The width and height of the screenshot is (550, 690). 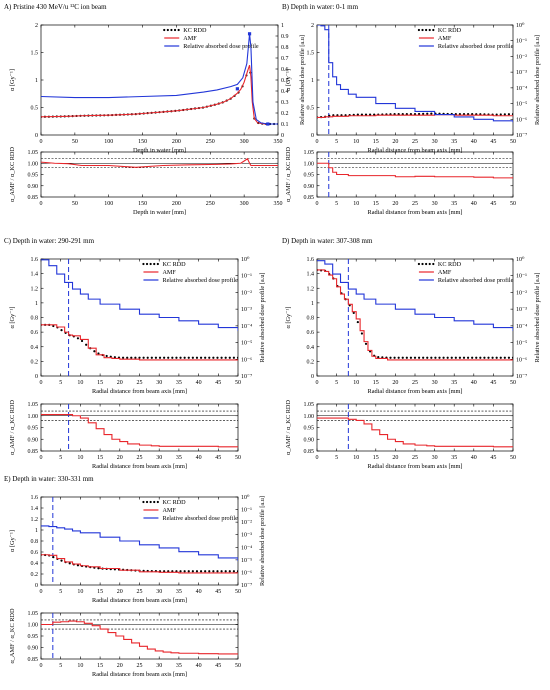 What do you see at coordinates (311, 319) in the screenshot?
I see `y-tick-label: 0.8` at bounding box center [311, 319].